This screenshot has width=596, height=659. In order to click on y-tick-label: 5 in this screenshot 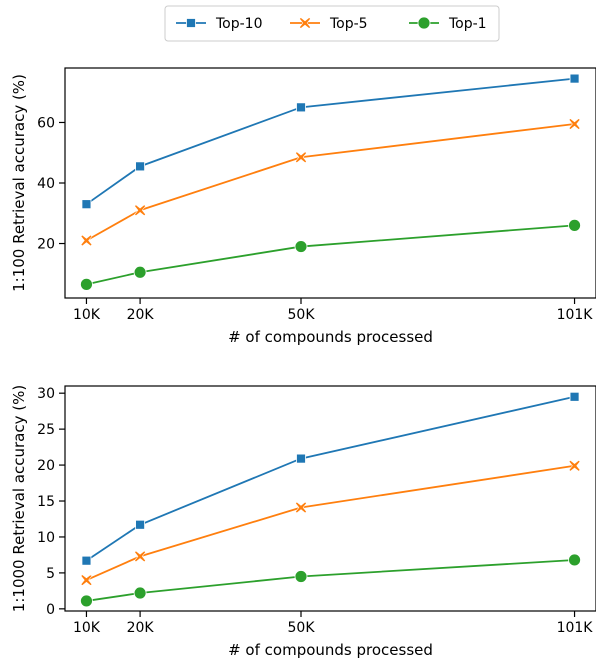, I will do `click(50, 574)`.